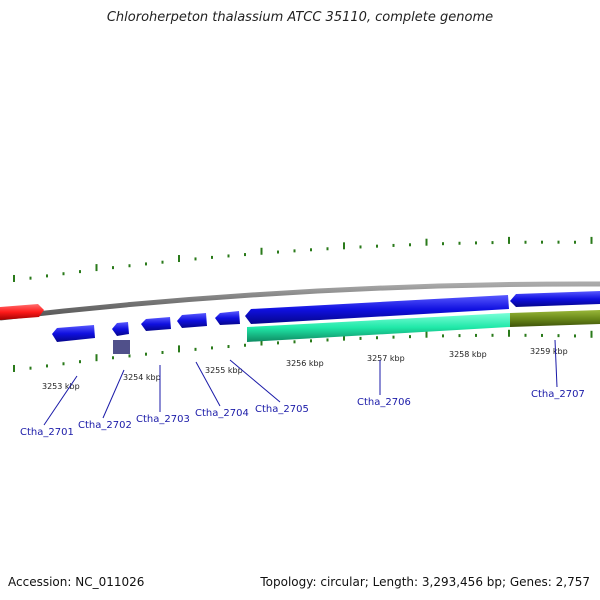 The image size is (600, 600). What do you see at coordinates (142, 377) in the screenshot?
I see `kbp-label: 3254 kbp` at bounding box center [142, 377].